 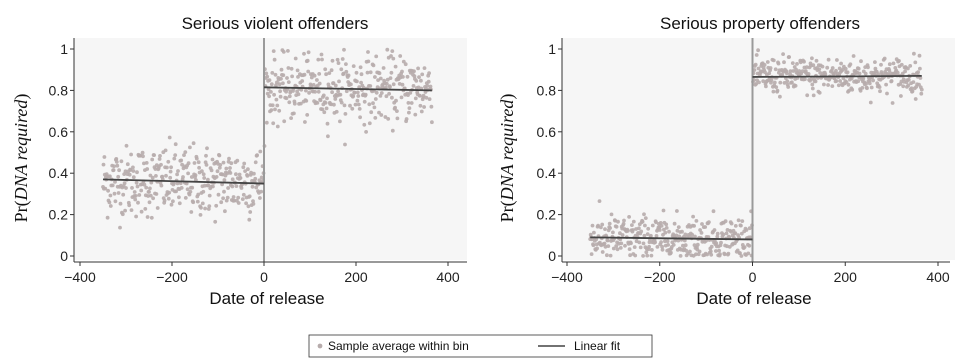 I want to click on legend-label-fit: Linear fit, so click(x=597, y=346).